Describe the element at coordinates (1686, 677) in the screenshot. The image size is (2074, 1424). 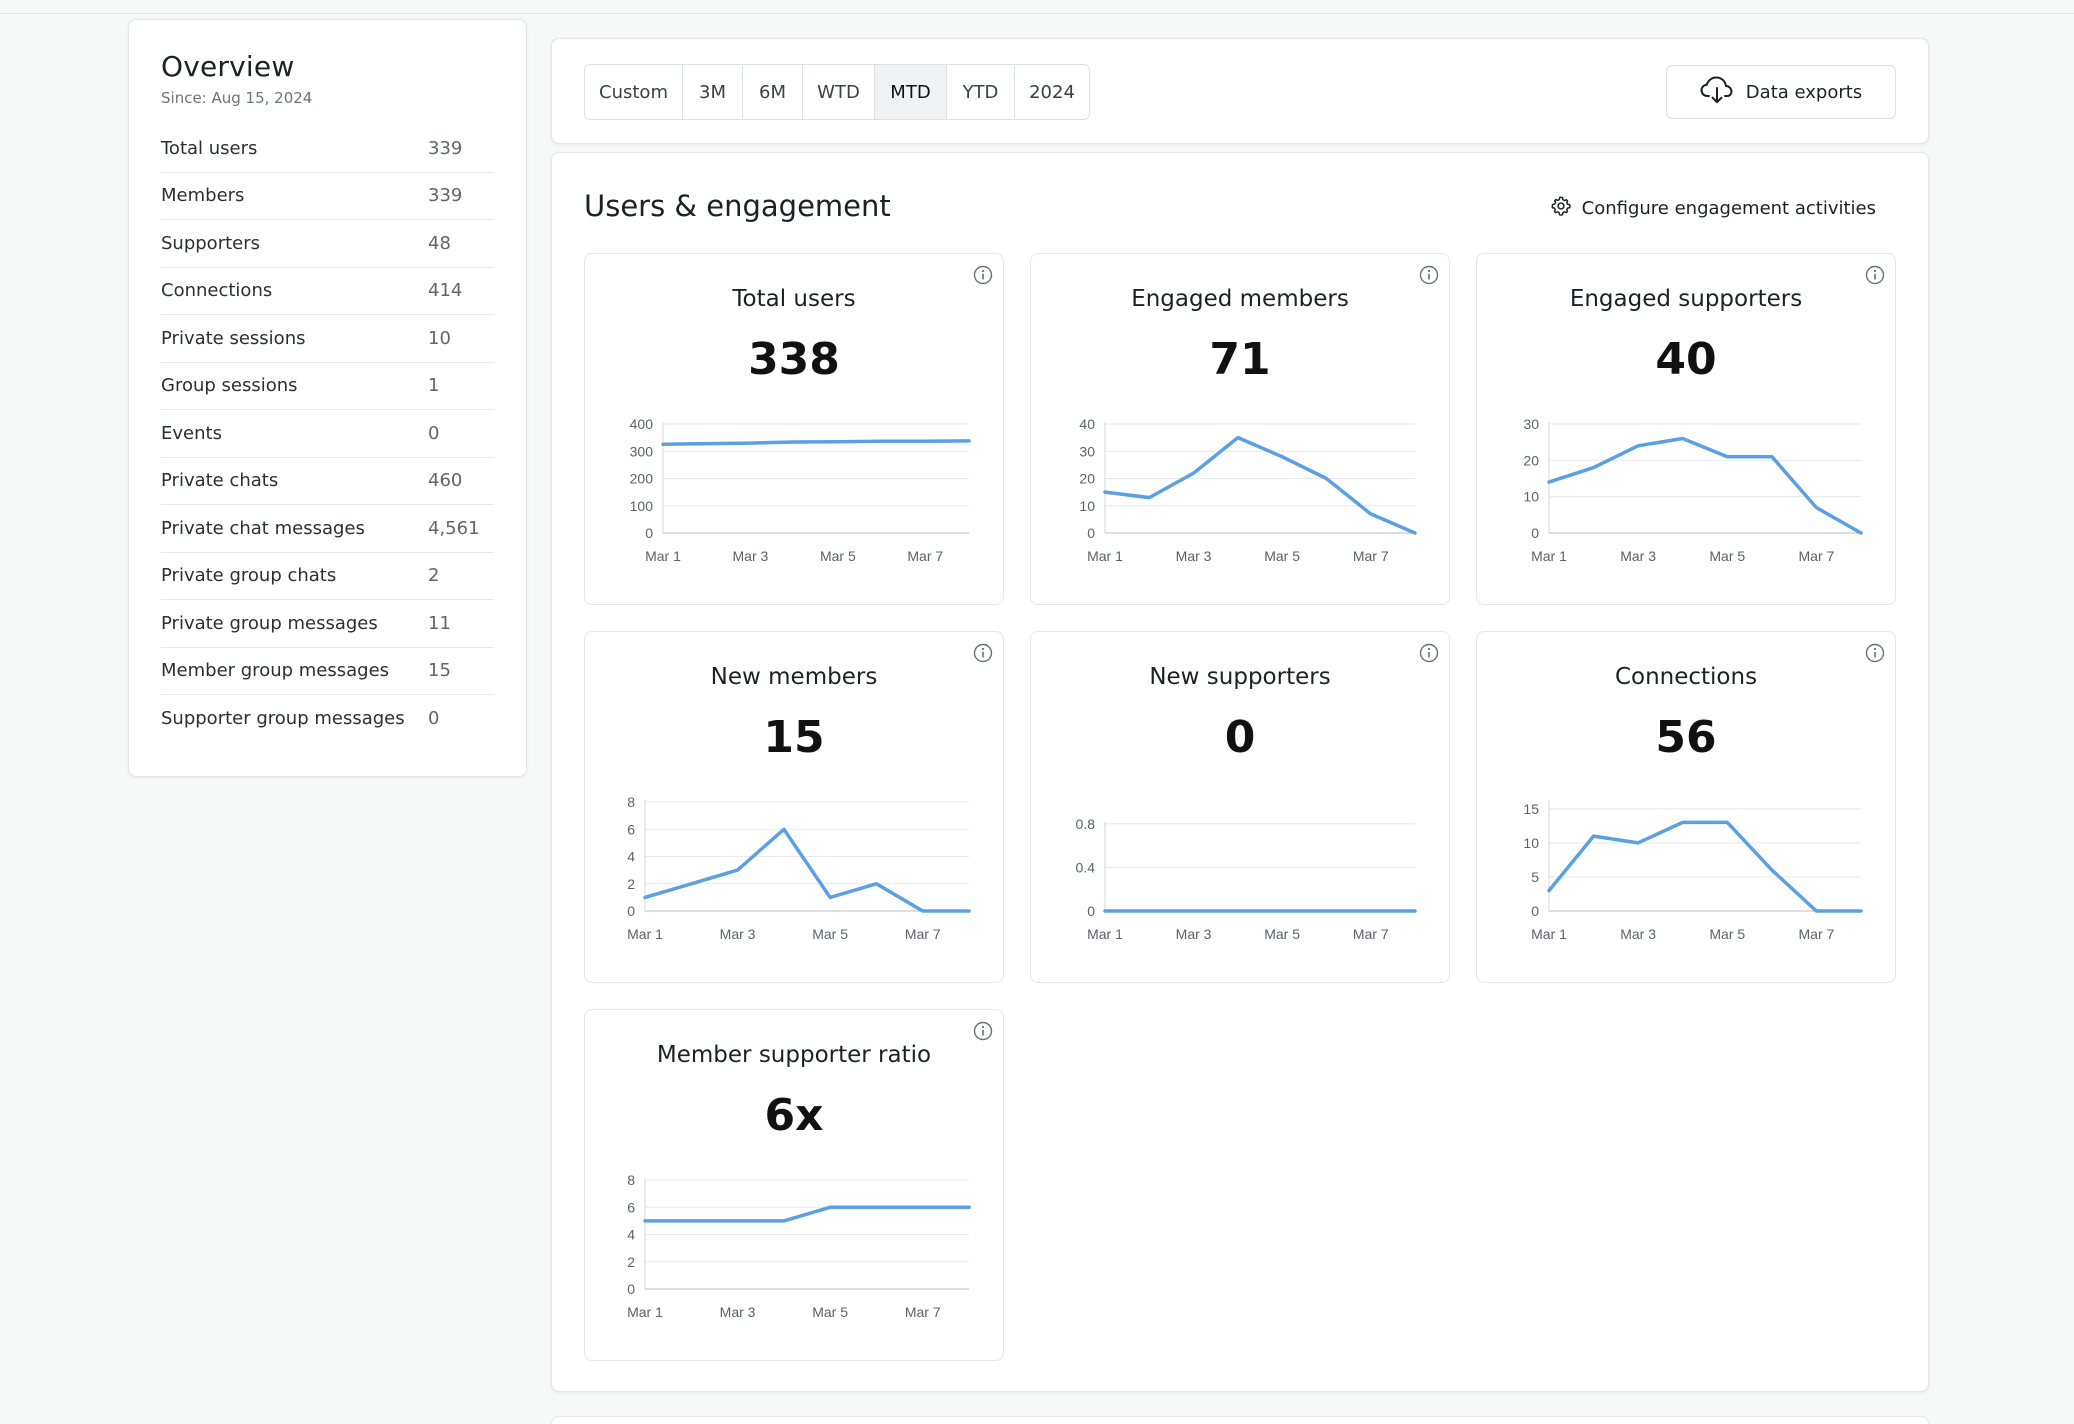
I see `metric-title: Connections` at that location.